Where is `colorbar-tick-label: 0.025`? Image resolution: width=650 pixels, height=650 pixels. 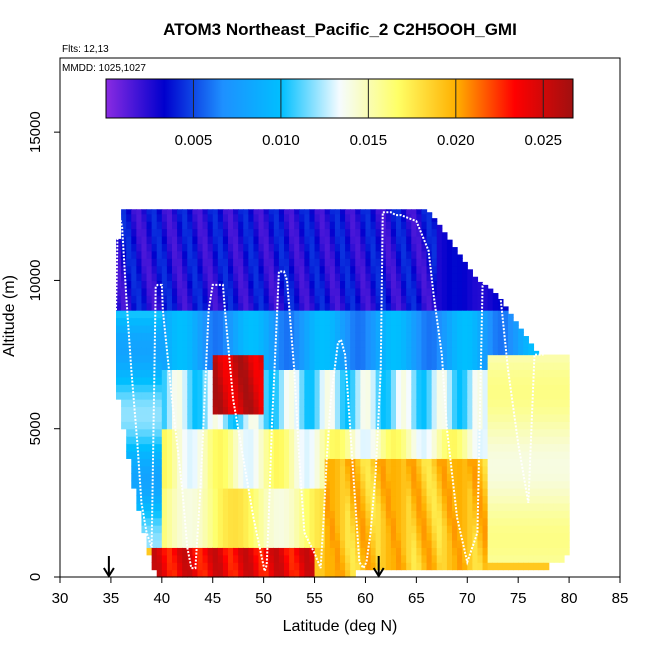
colorbar-tick-label: 0.025 is located at coordinates (543, 140).